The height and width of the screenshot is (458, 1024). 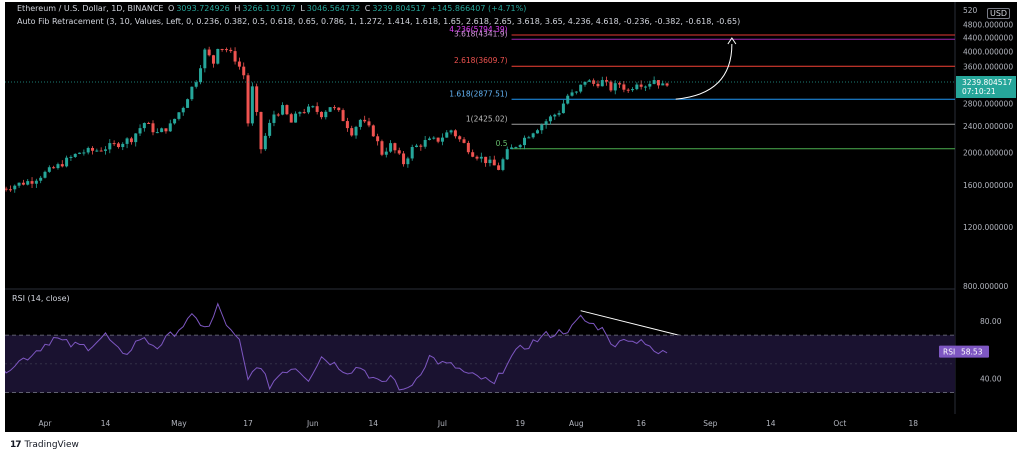 I want to click on price-tick-label: 2000.000000, so click(x=988, y=152).